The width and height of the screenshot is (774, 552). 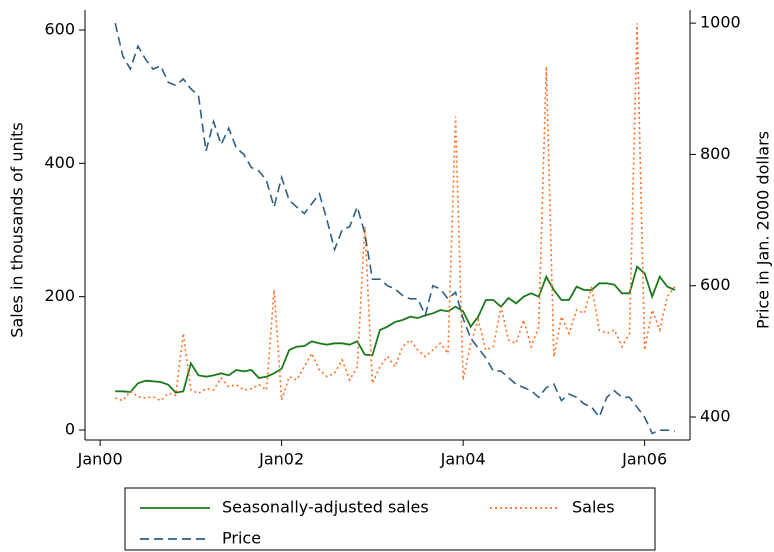 What do you see at coordinates (763, 230) in the screenshot?
I see `y2-axis-title: Price in Jan. 2000 dollars` at bounding box center [763, 230].